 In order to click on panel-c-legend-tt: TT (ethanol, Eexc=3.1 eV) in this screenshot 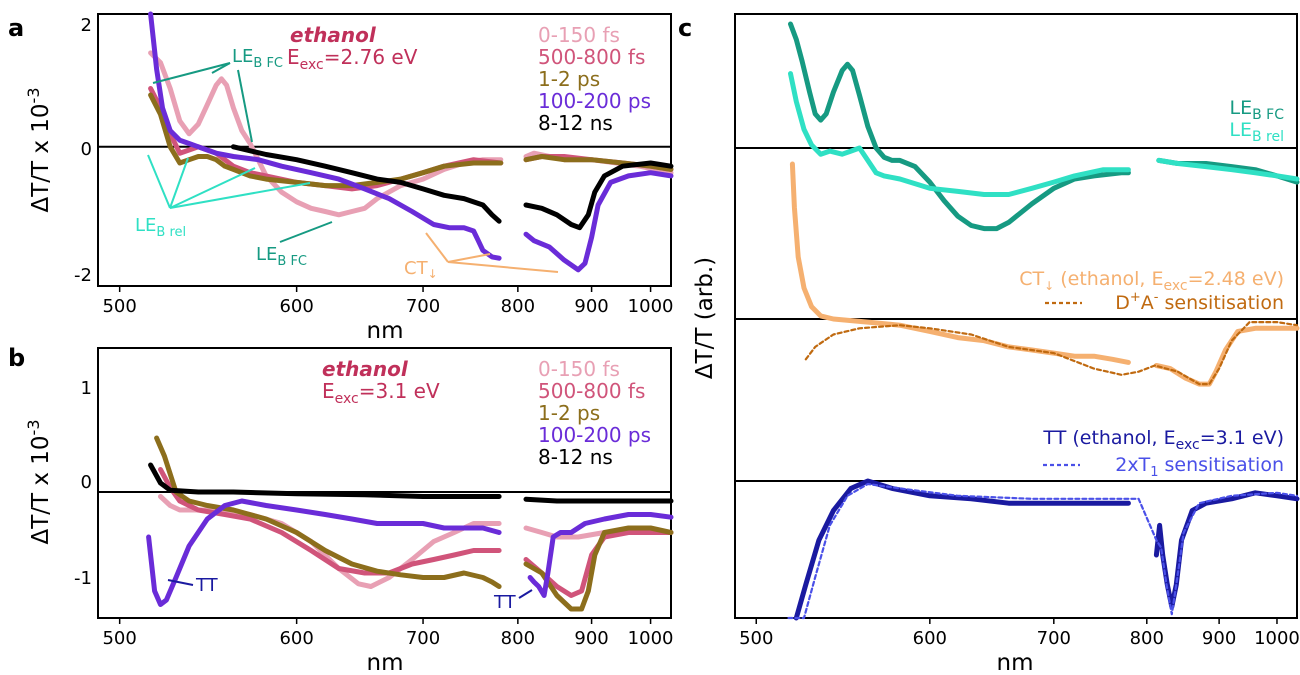, I will do `click(1163, 440)`.